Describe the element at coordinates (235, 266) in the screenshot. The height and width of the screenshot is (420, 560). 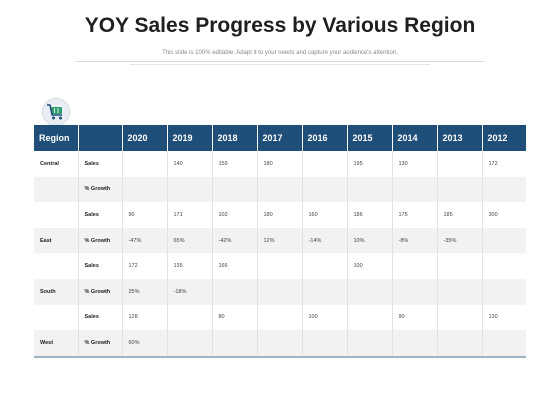
I see `value-cell: 166` at that location.